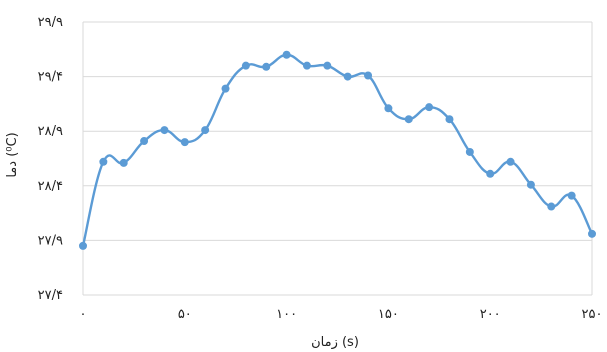 The height and width of the screenshot is (352, 607). Describe the element at coordinates (592, 314) in the screenshot. I see `x-tick-label: ۲۵۰` at that location.